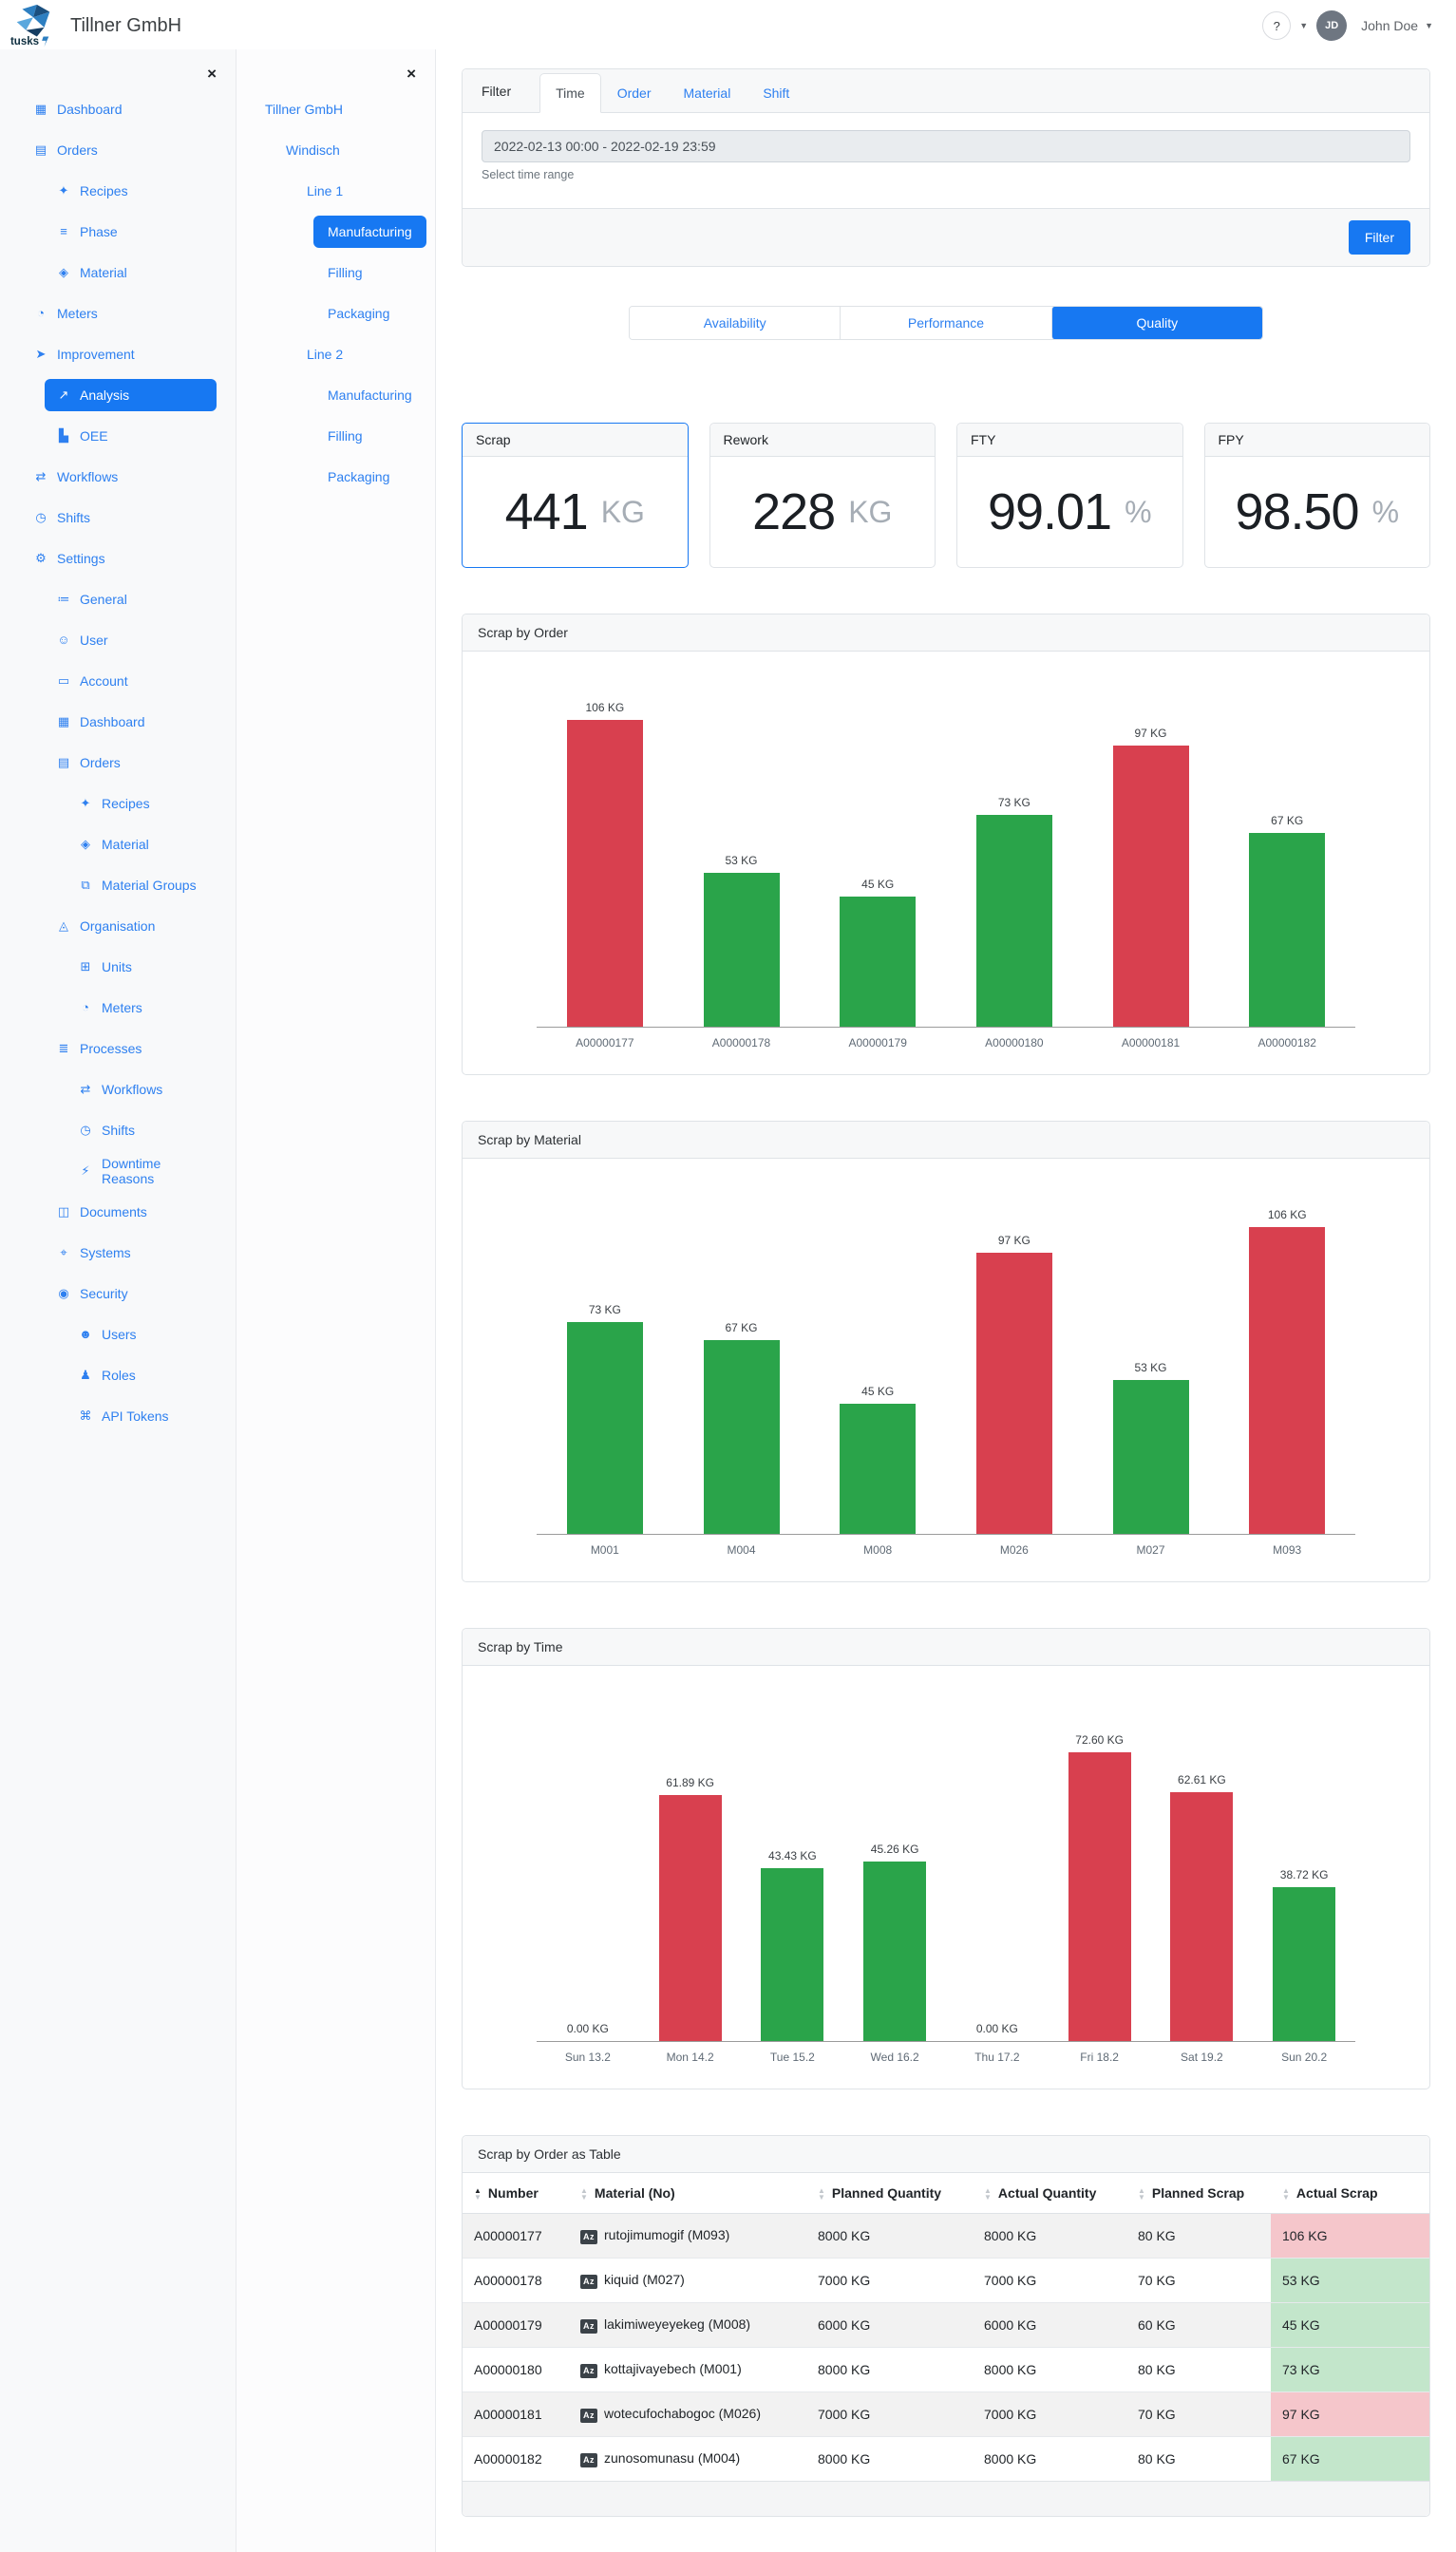  I want to click on kpi-card-fty: FTY 99.01%, so click(1069, 496).